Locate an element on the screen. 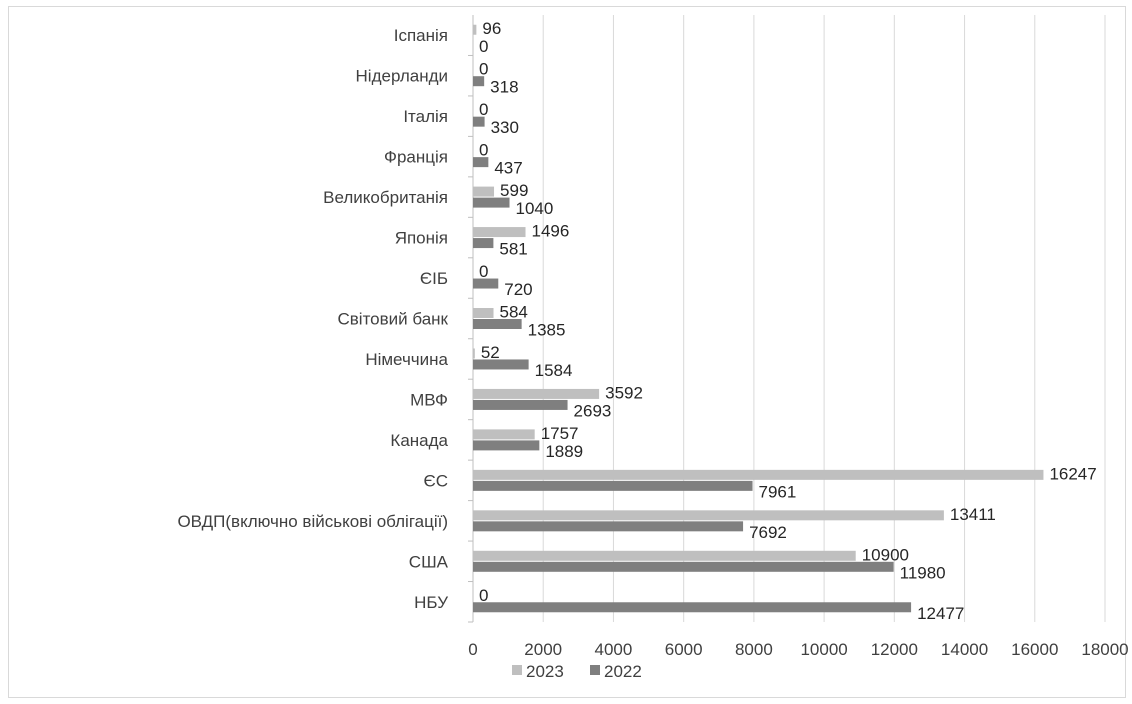 Image resolution: width=1132 pixels, height=704 pixels. data-label-2023: 599 is located at coordinates (514, 190).